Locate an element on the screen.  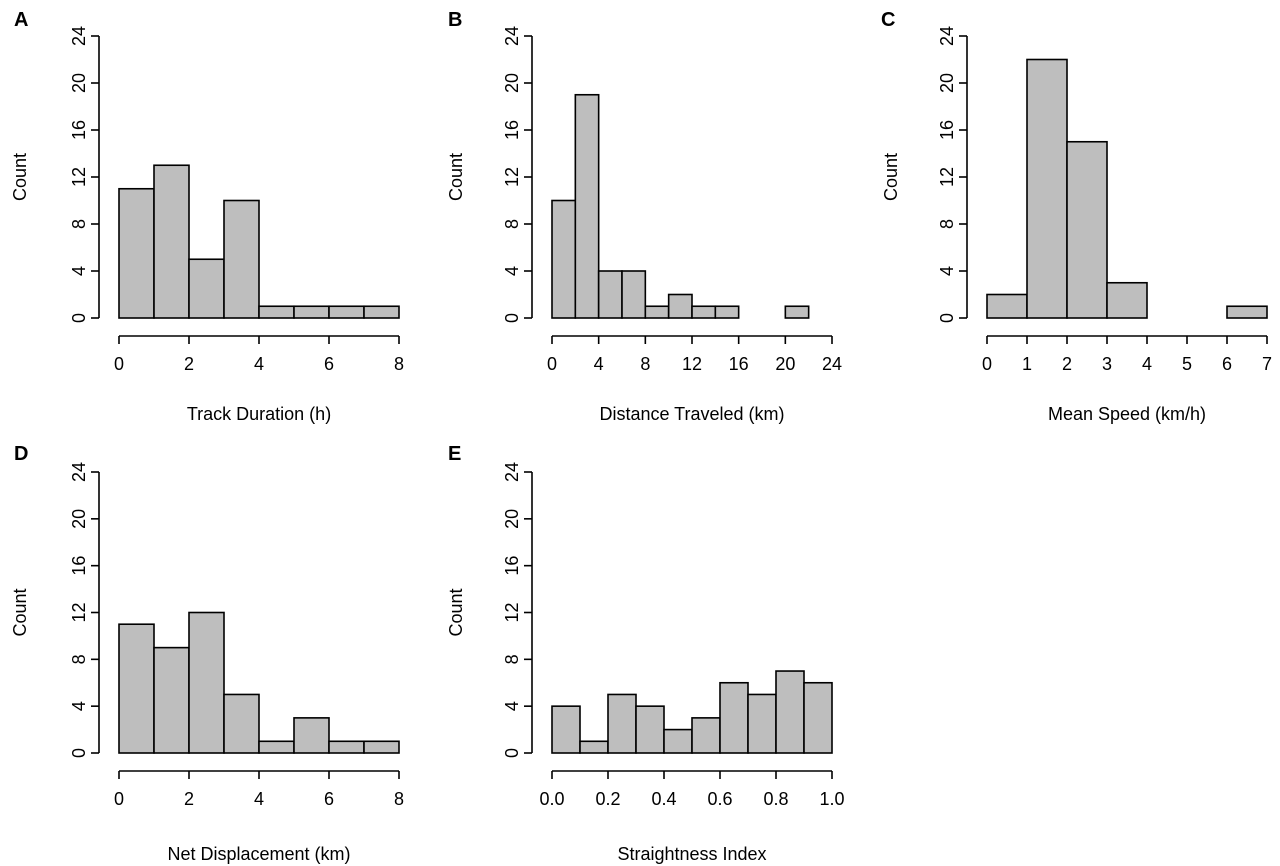
x-axis-title: Net Displacement (km) is located at coordinates (258, 854).